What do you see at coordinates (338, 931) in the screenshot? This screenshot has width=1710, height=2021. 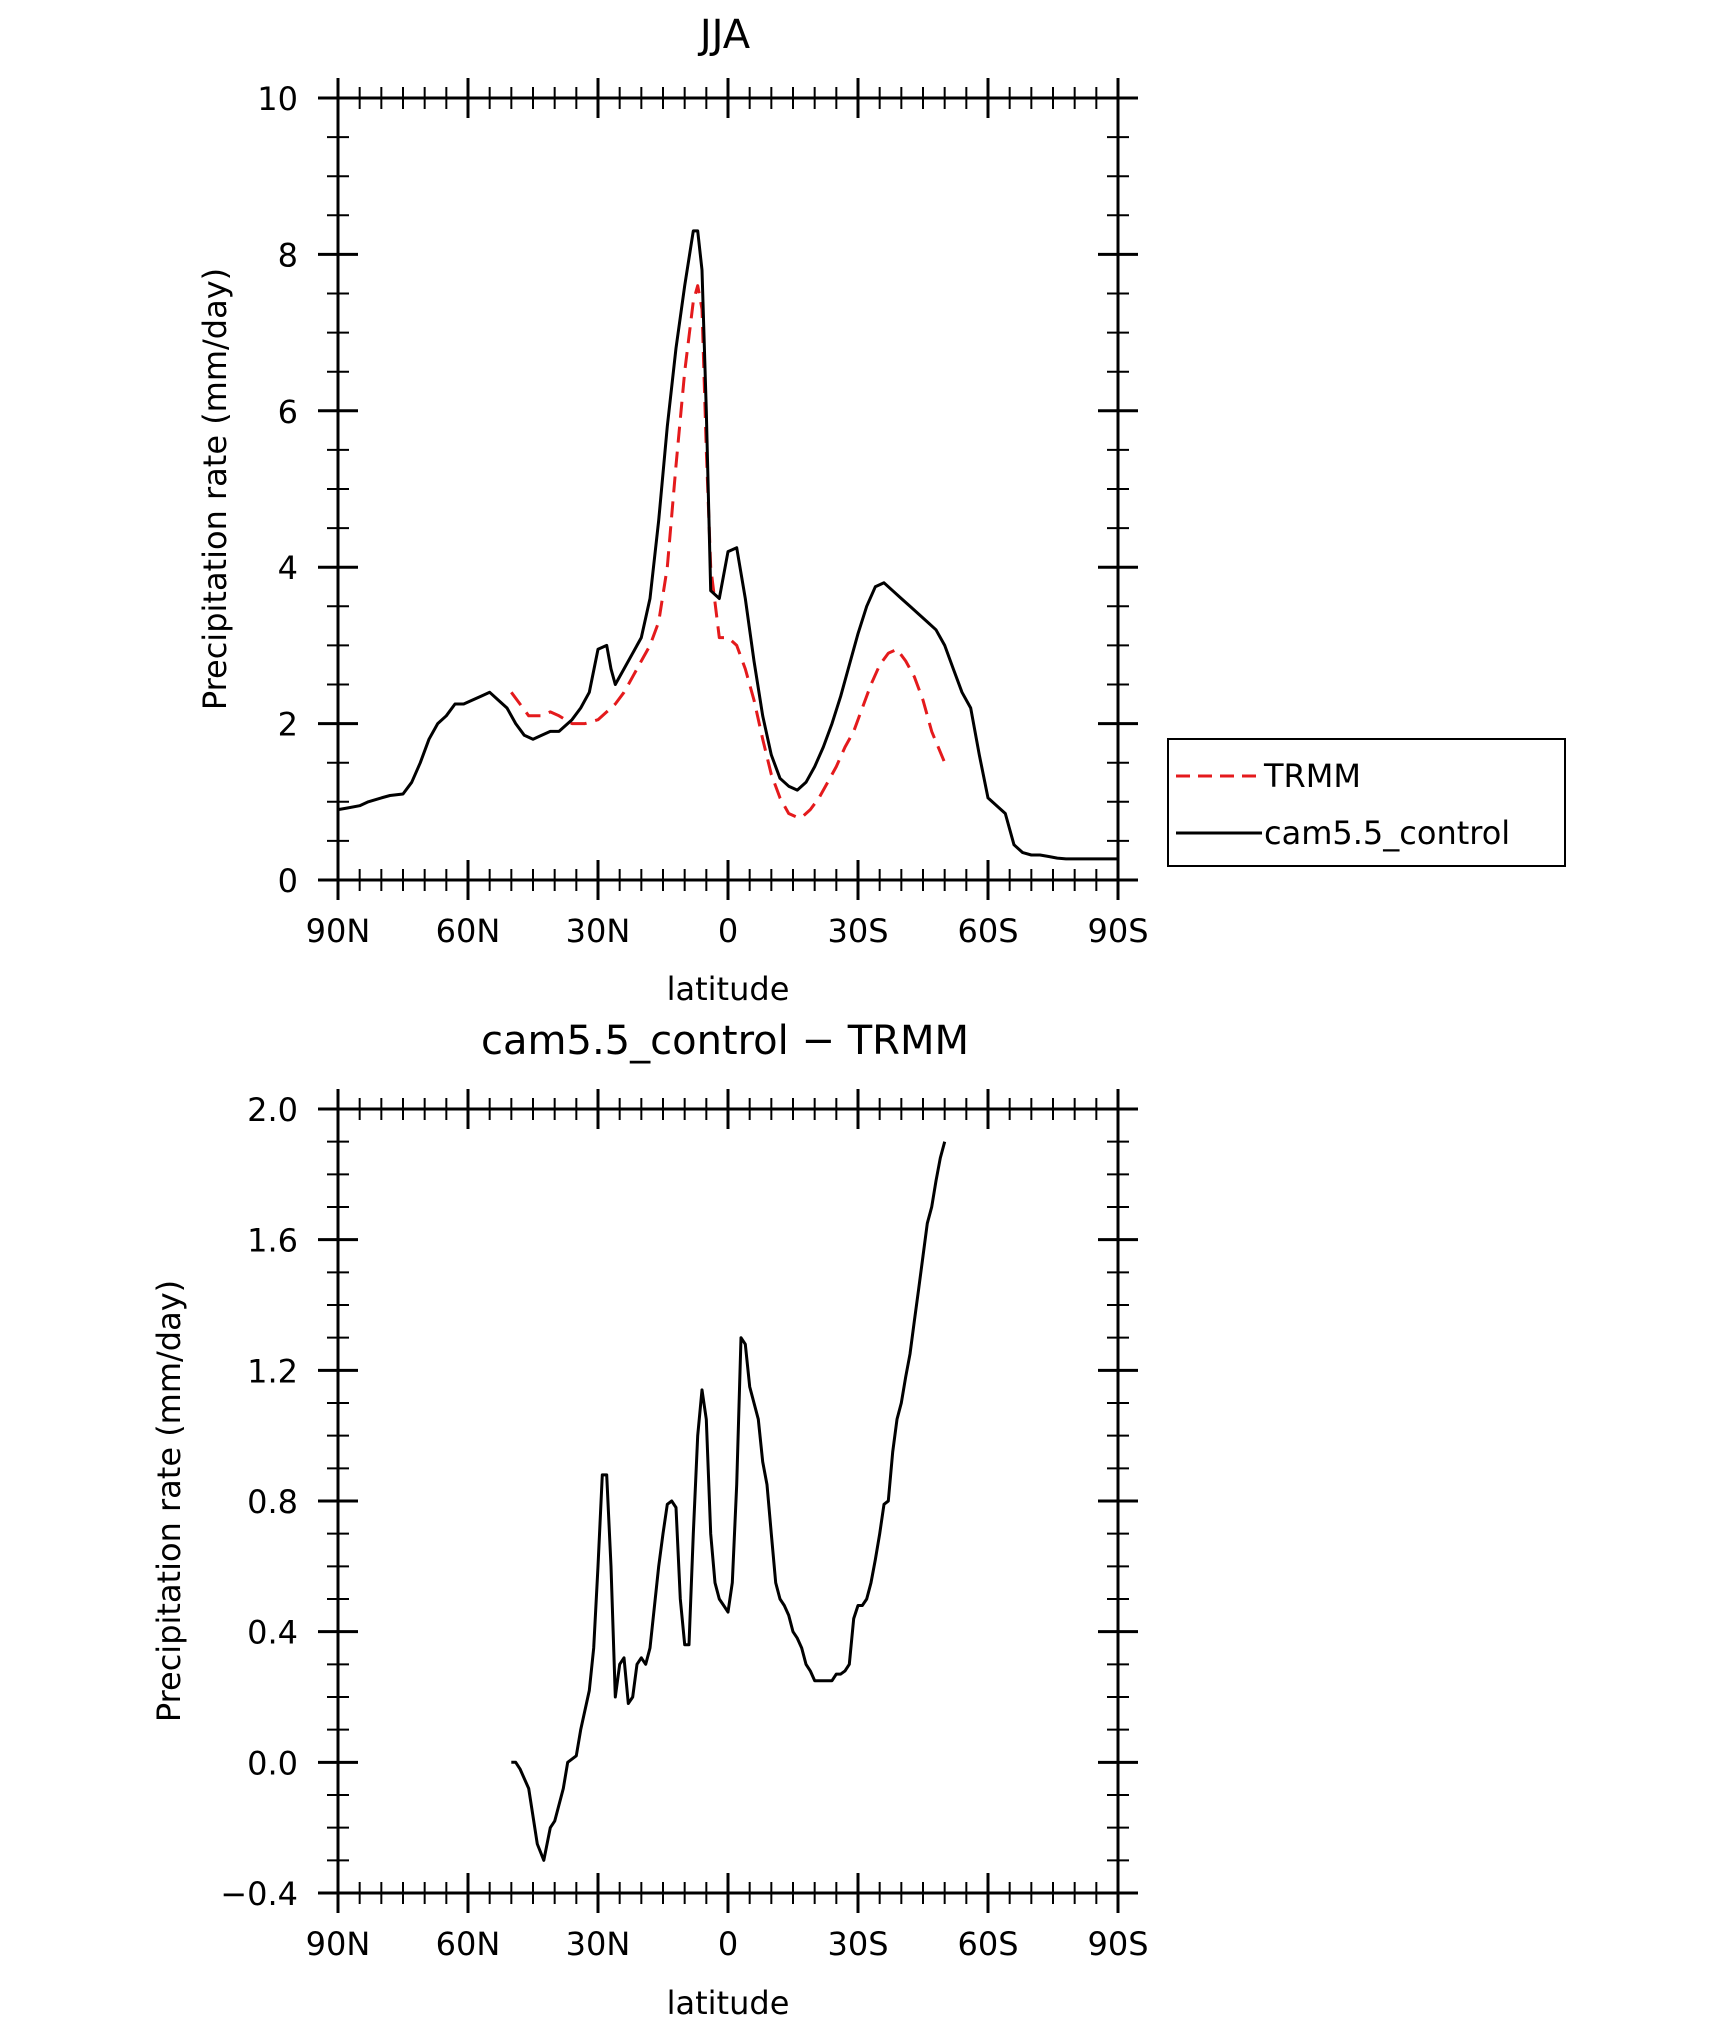 I see `top-x-tick-label: 90N` at bounding box center [338, 931].